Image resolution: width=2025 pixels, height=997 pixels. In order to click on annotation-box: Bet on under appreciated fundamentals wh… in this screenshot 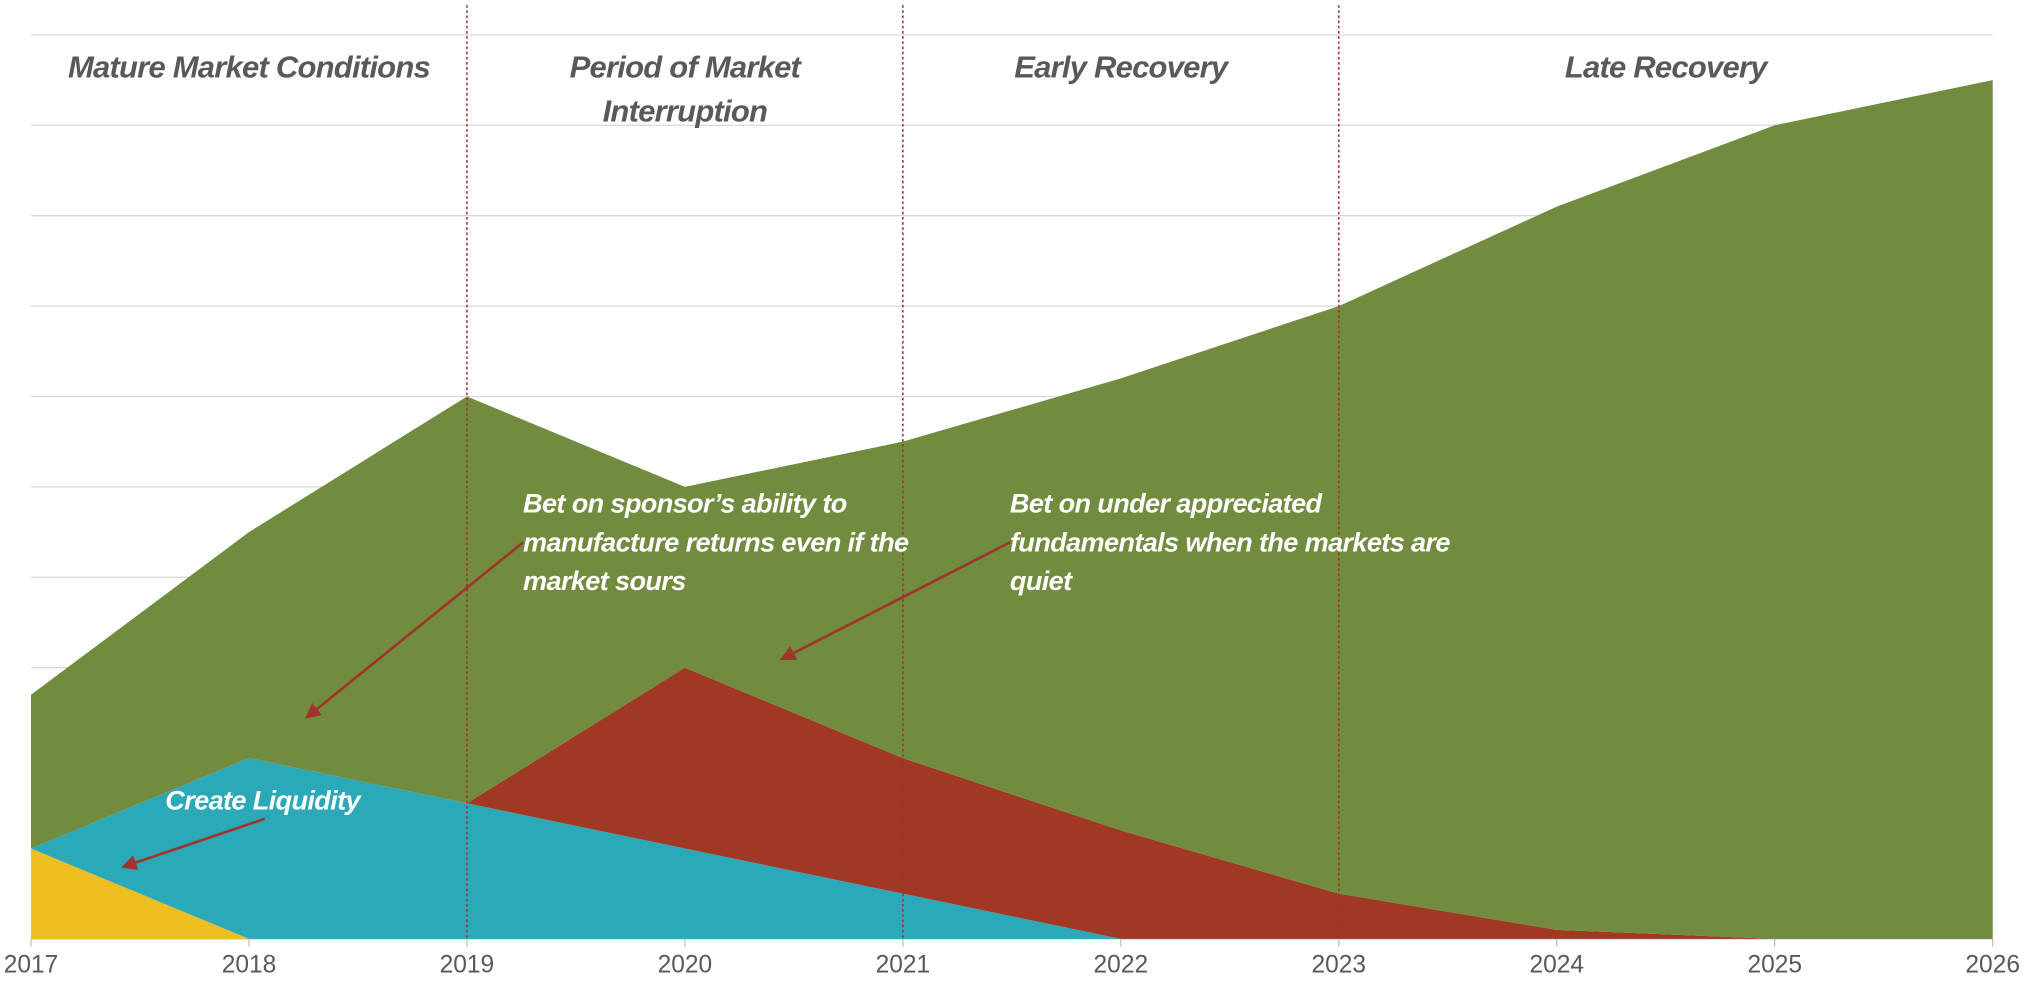, I will do `click(1230, 543)`.